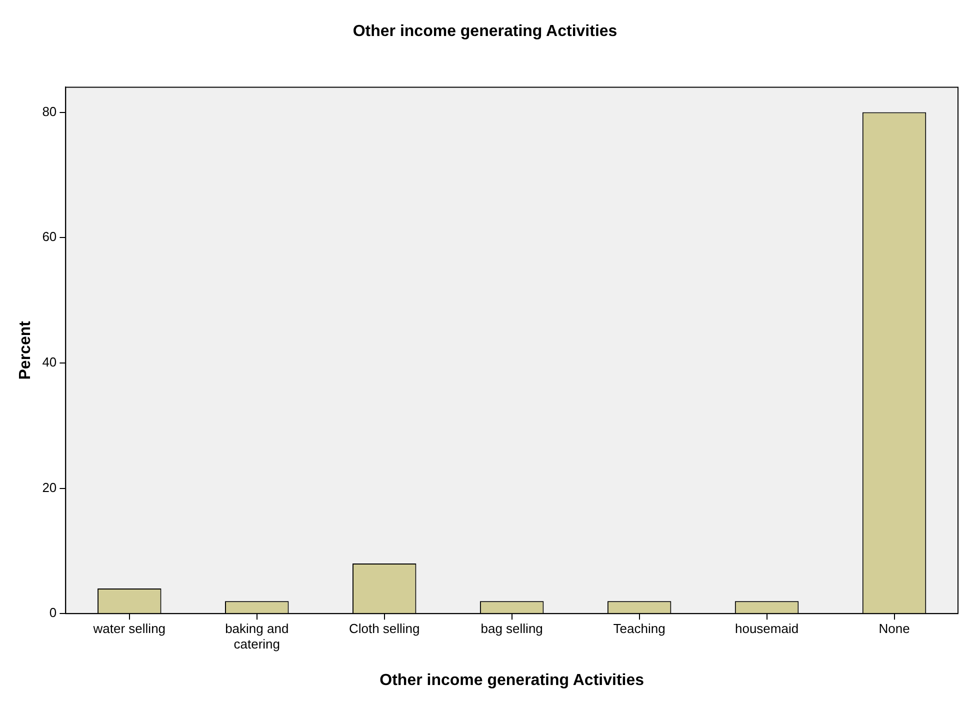 Image resolution: width=968 pixels, height=710 pixels. What do you see at coordinates (49, 236) in the screenshot?
I see `y-tick-label: 60` at bounding box center [49, 236].